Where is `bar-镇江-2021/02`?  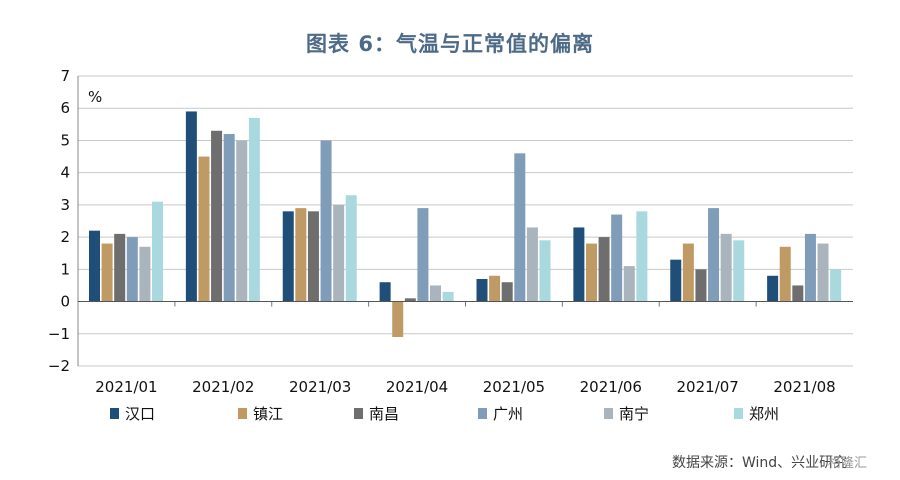
bar-镇江-2021/02 is located at coordinates (204, 229).